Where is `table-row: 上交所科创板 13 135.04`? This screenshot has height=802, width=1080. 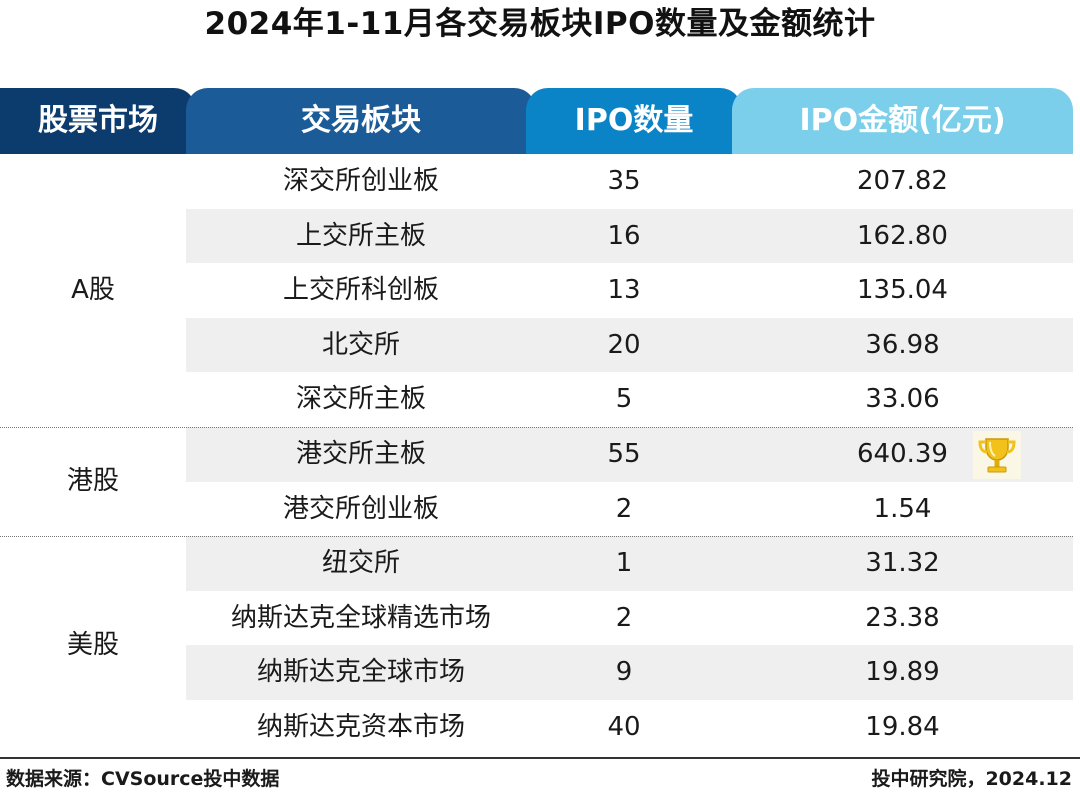
table-row: 上交所科创板 13 135.04 is located at coordinates (629, 290).